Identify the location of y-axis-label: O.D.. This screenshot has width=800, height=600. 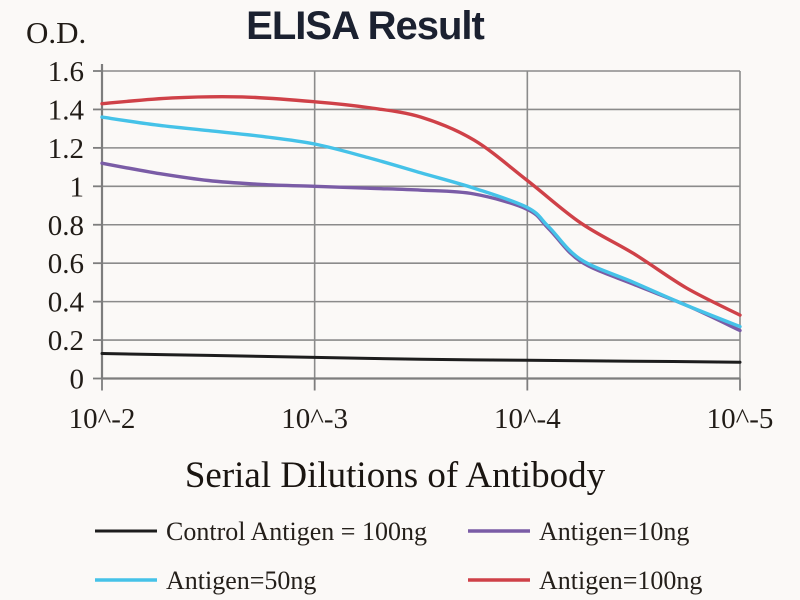
(56, 32).